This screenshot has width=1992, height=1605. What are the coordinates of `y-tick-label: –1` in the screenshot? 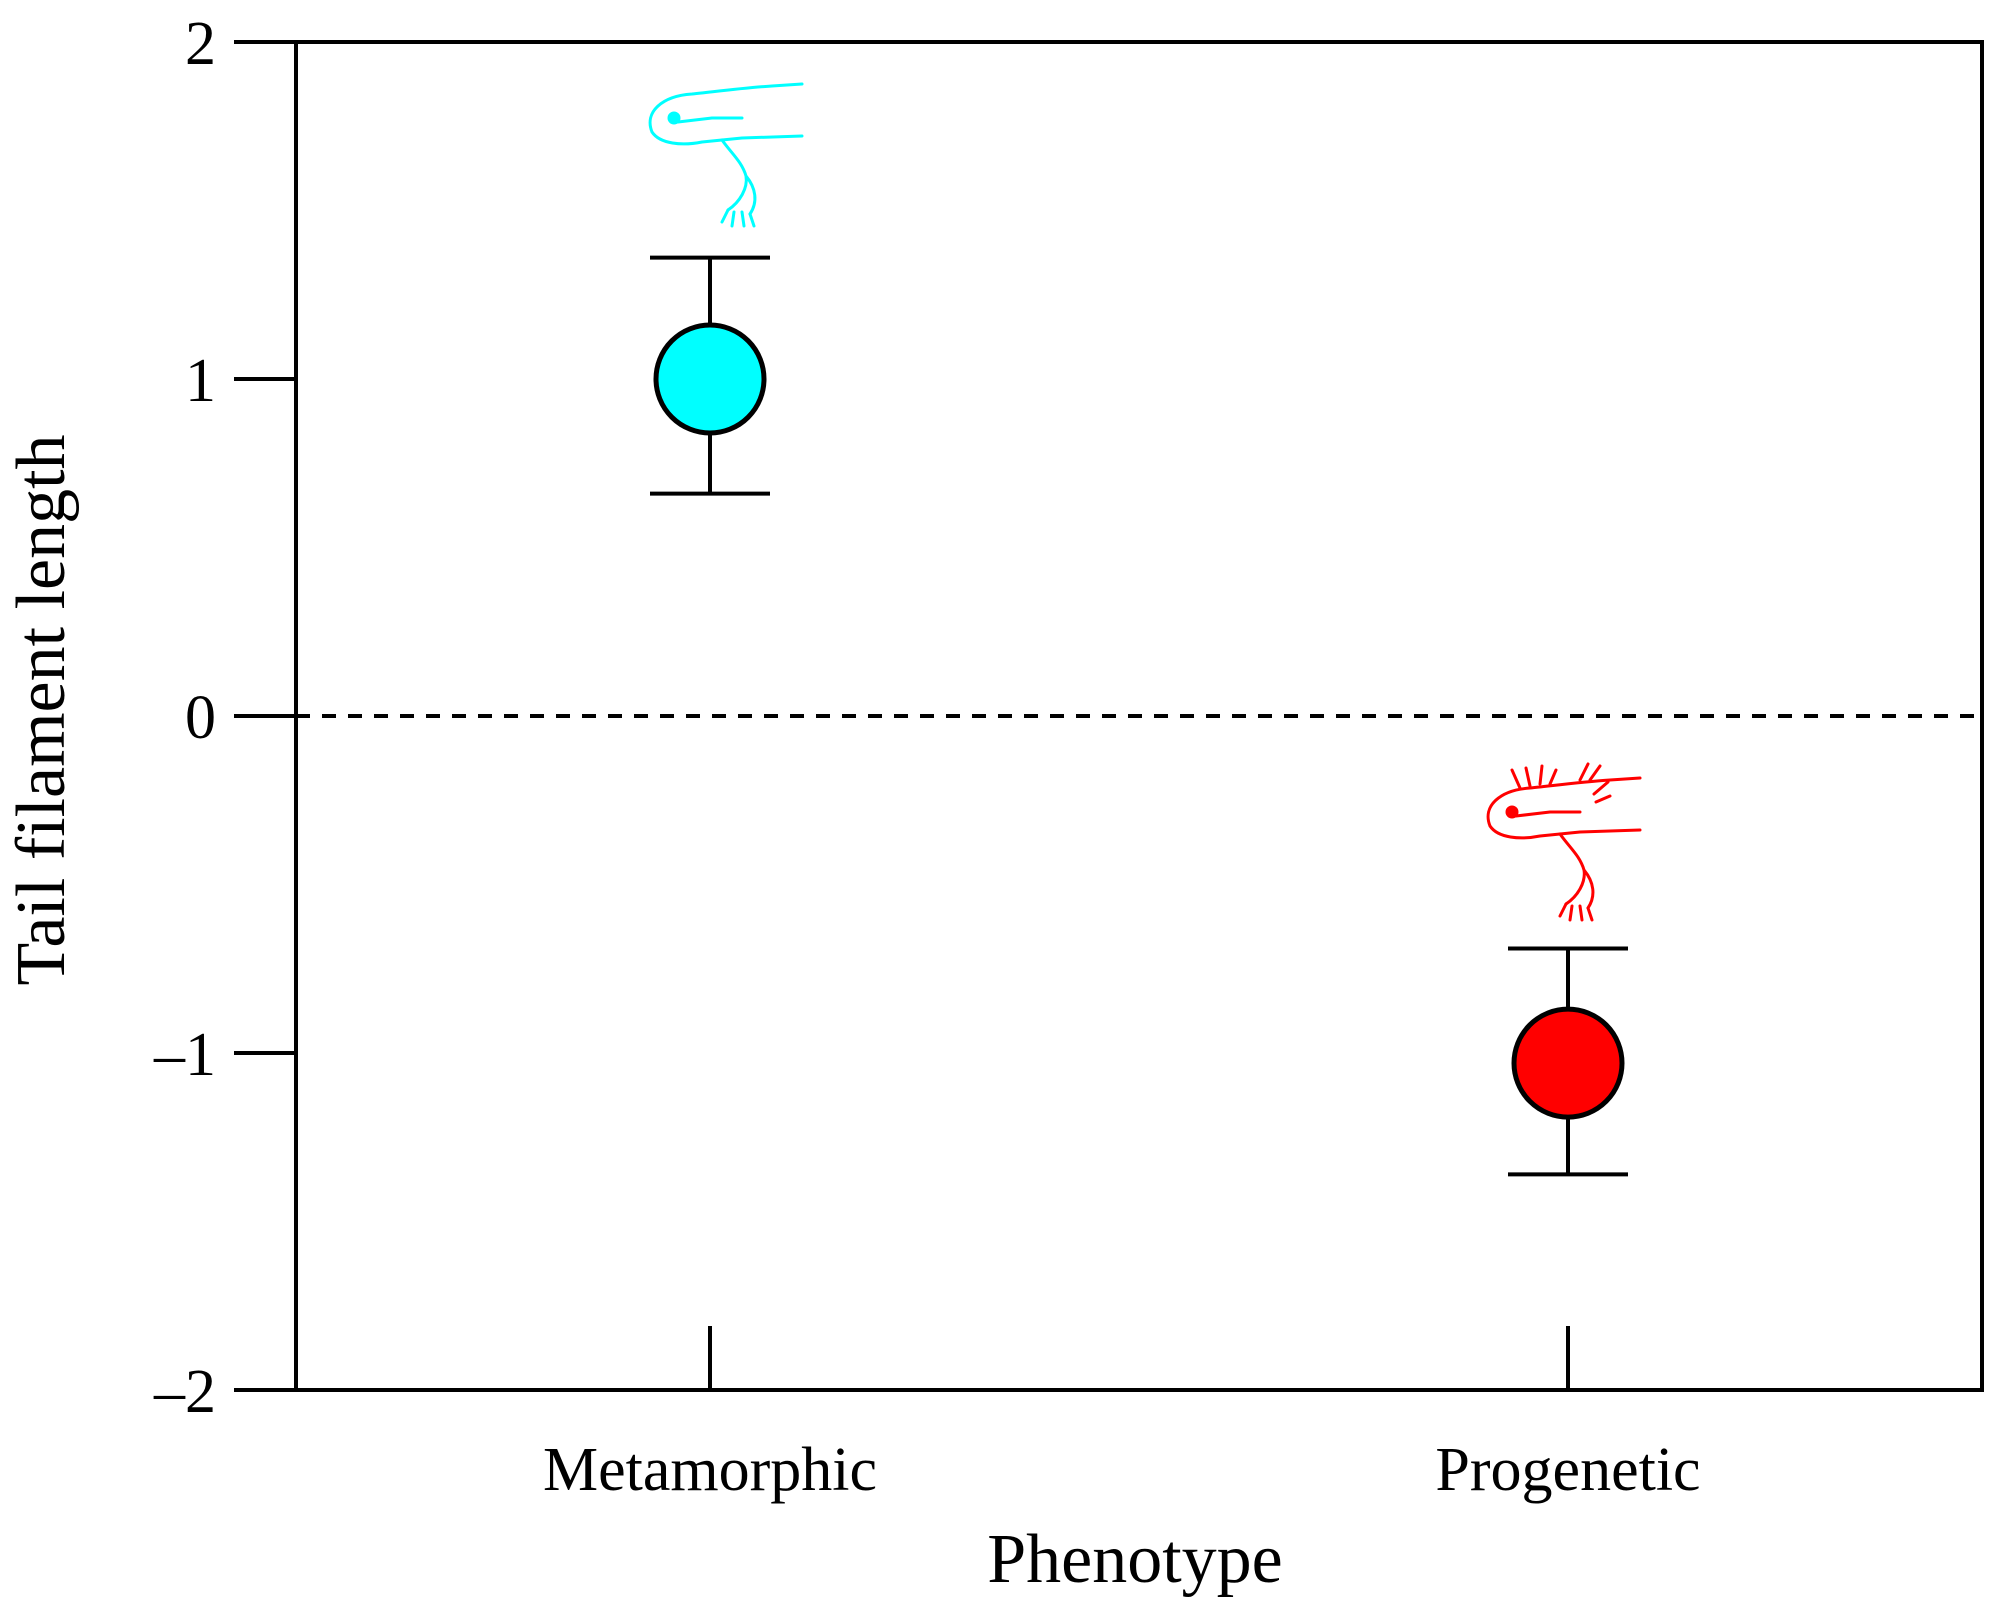 It's located at (184, 1055).